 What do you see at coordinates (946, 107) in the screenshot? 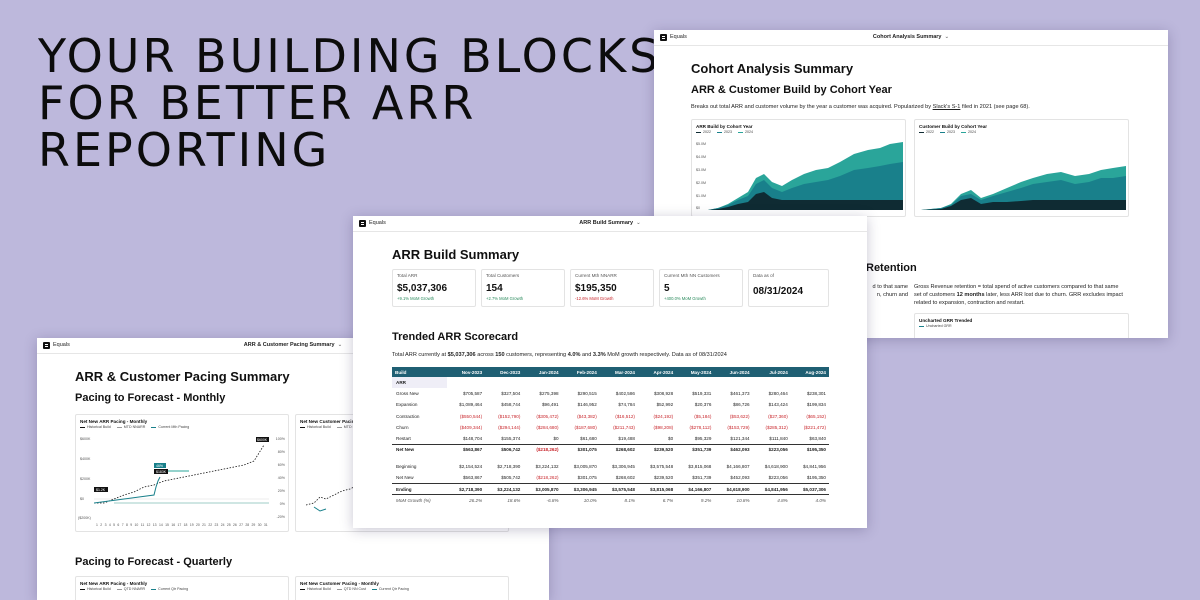
I see `slack-s1-link: Slack's S-1` at bounding box center [946, 107].